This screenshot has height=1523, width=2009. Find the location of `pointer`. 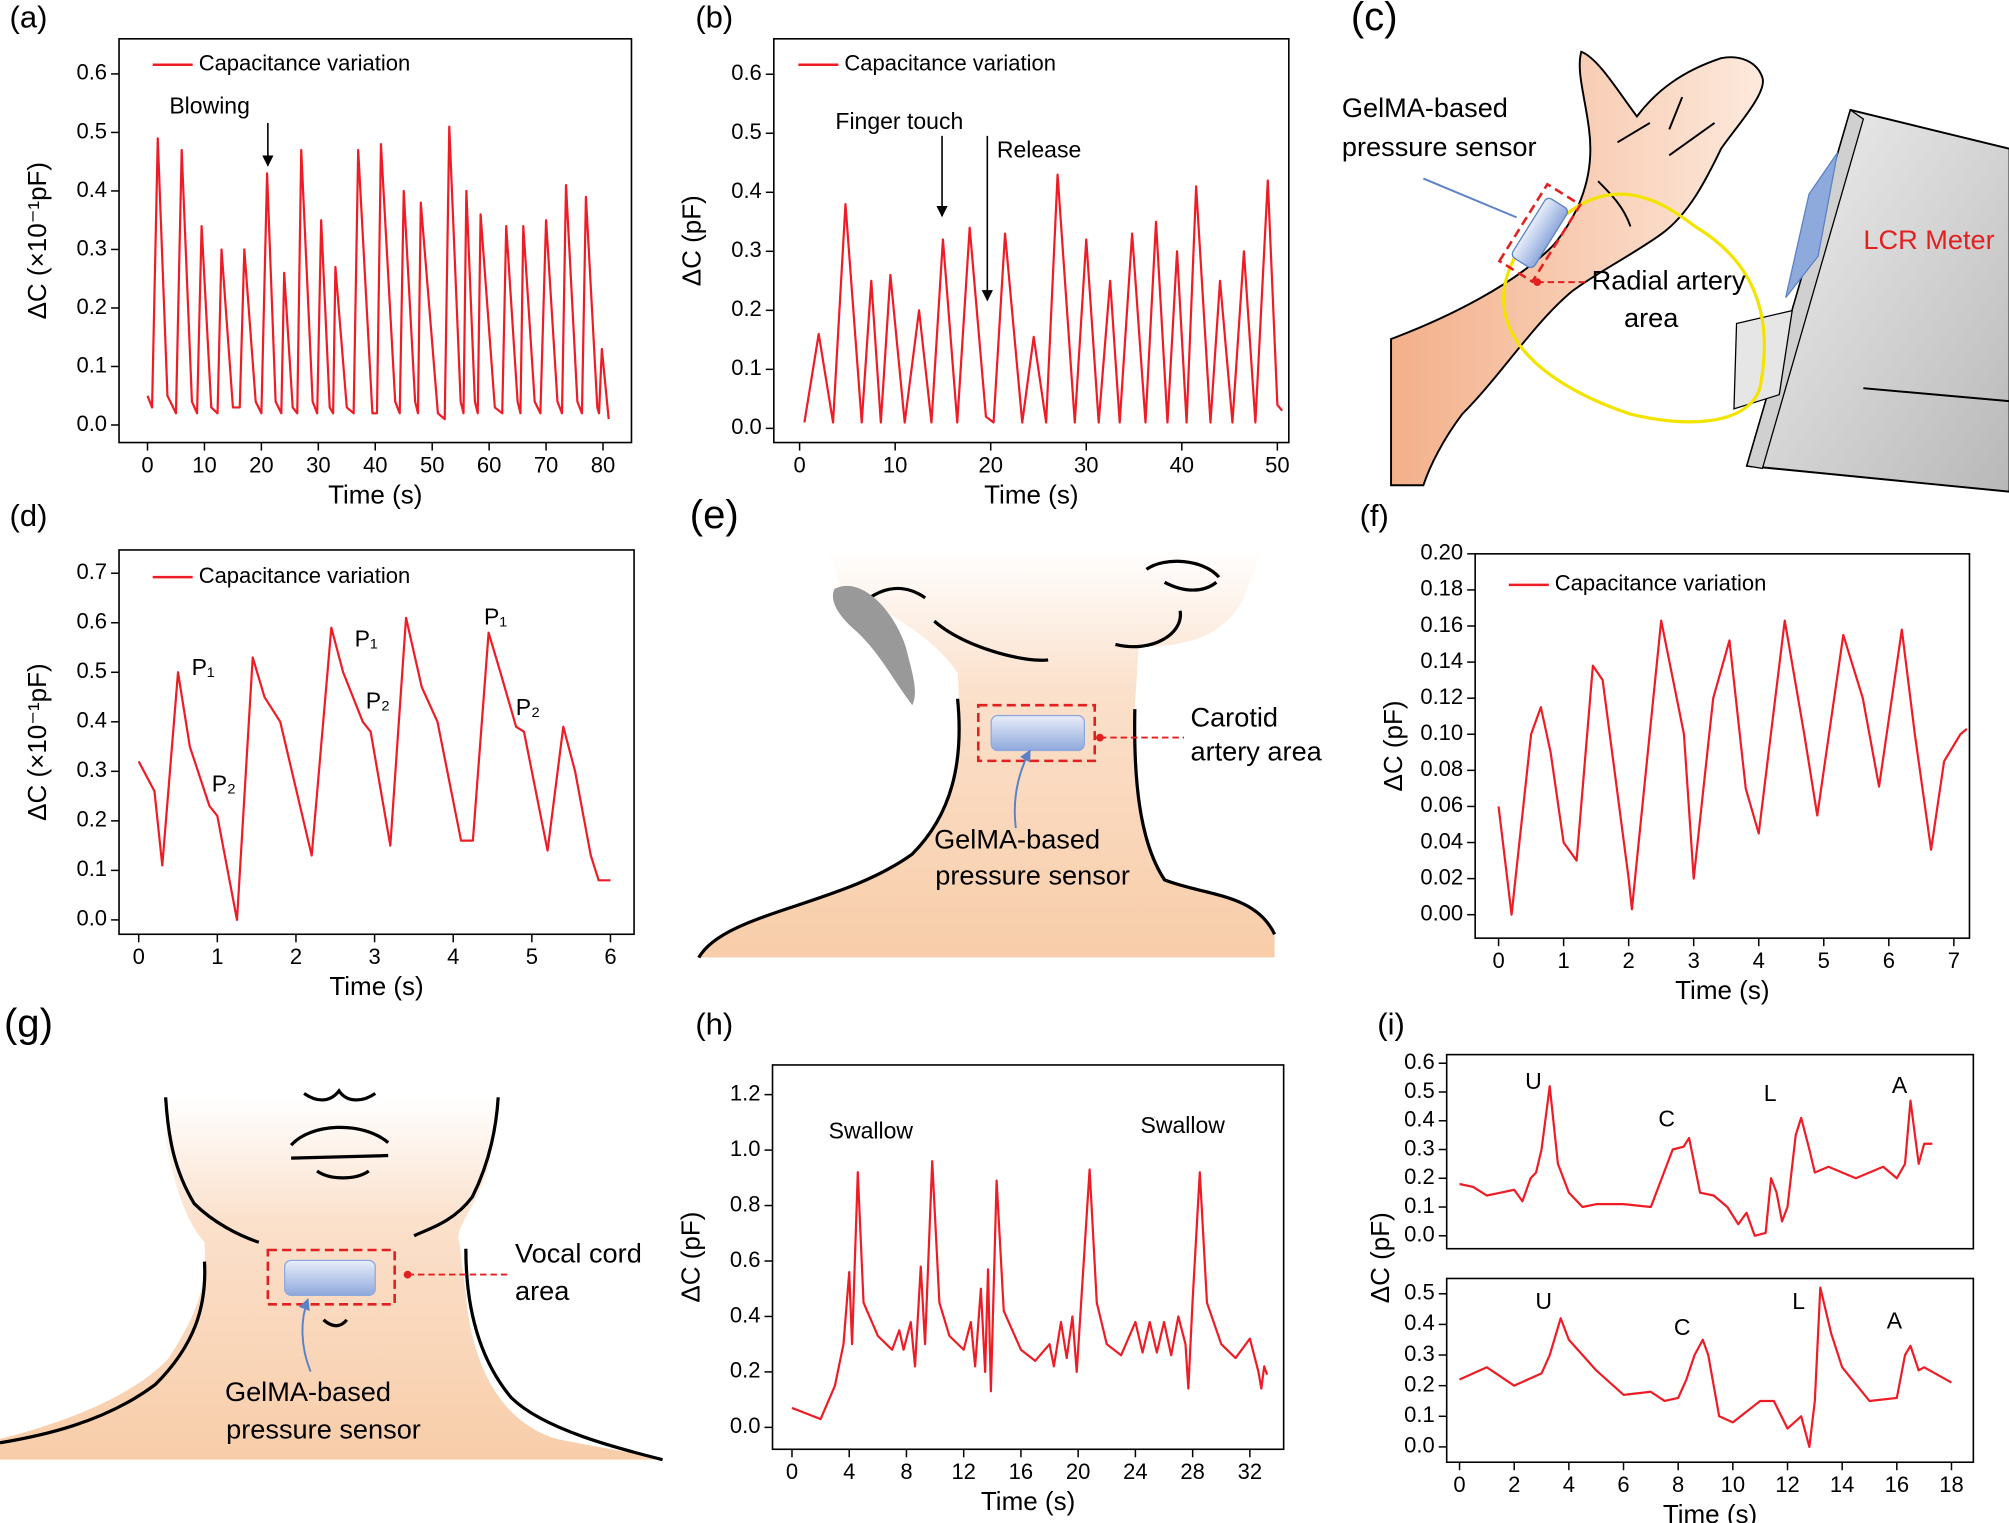

pointer is located at coordinates (1470, 198).